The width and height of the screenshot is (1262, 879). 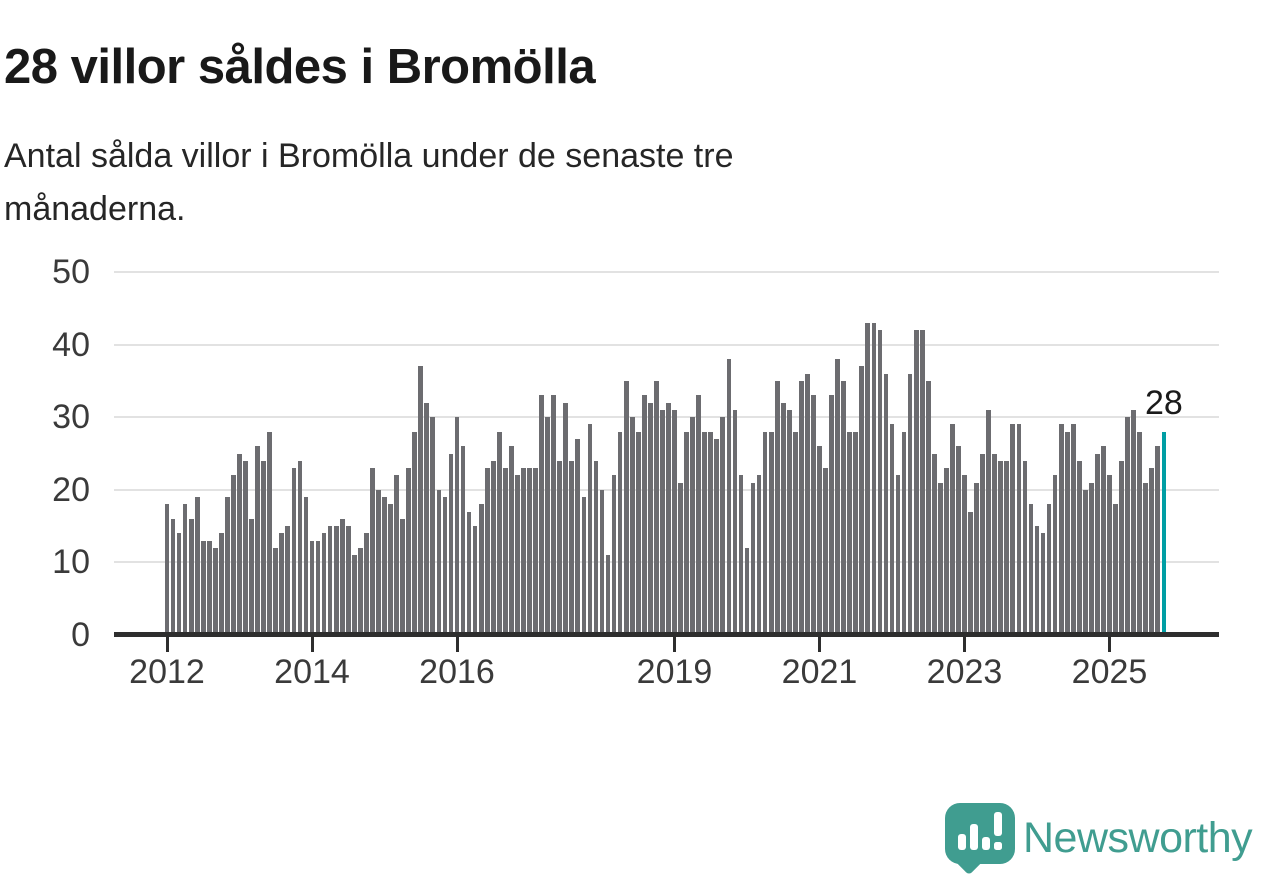 I want to click on x-axis-year-label: 2023, so click(x=964, y=672).